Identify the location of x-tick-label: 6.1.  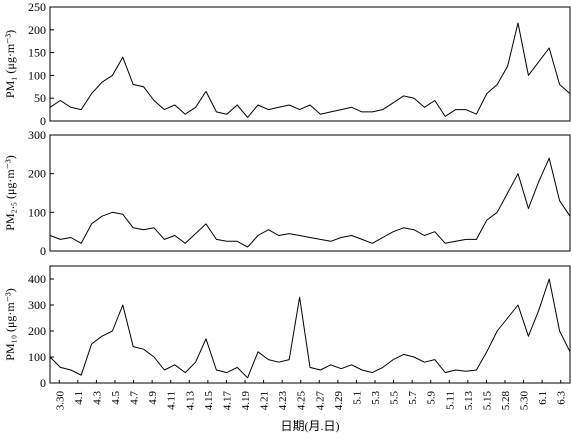
(543, 398).